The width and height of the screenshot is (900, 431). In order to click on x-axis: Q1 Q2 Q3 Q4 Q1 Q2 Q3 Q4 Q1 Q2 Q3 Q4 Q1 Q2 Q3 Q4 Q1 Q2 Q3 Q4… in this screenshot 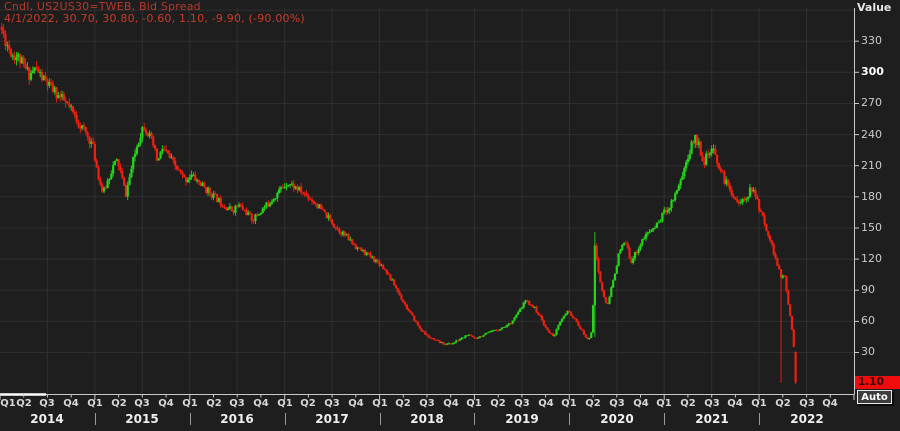, I will do `click(450, 413)`.